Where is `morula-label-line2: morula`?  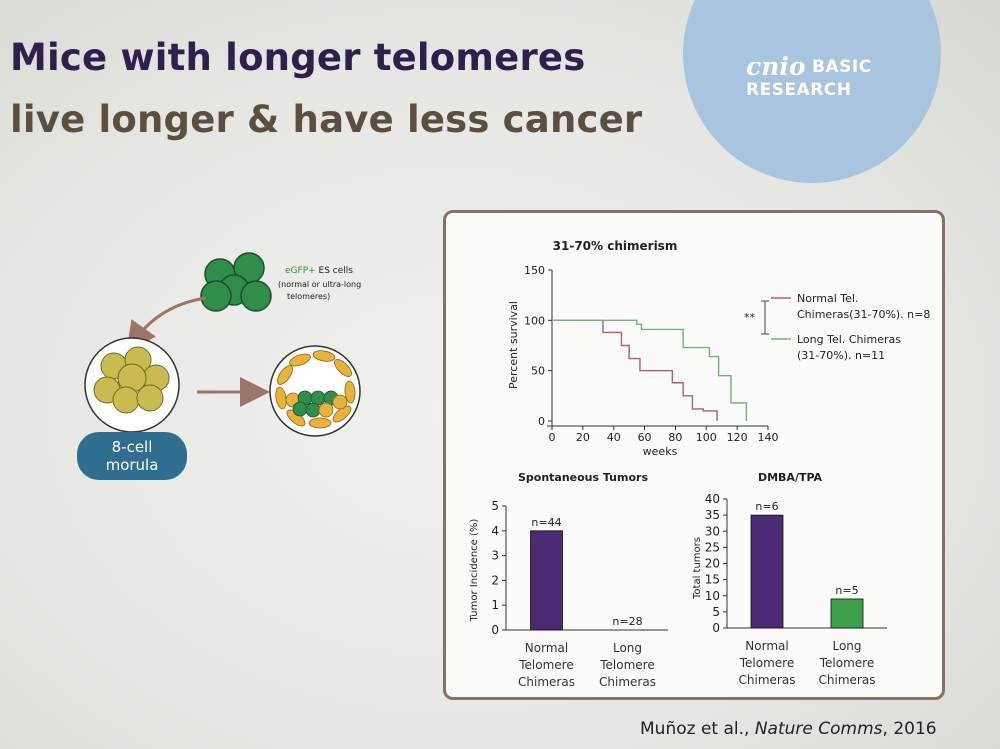
morula-label-line2: morula is located at coordinates (132, 465).